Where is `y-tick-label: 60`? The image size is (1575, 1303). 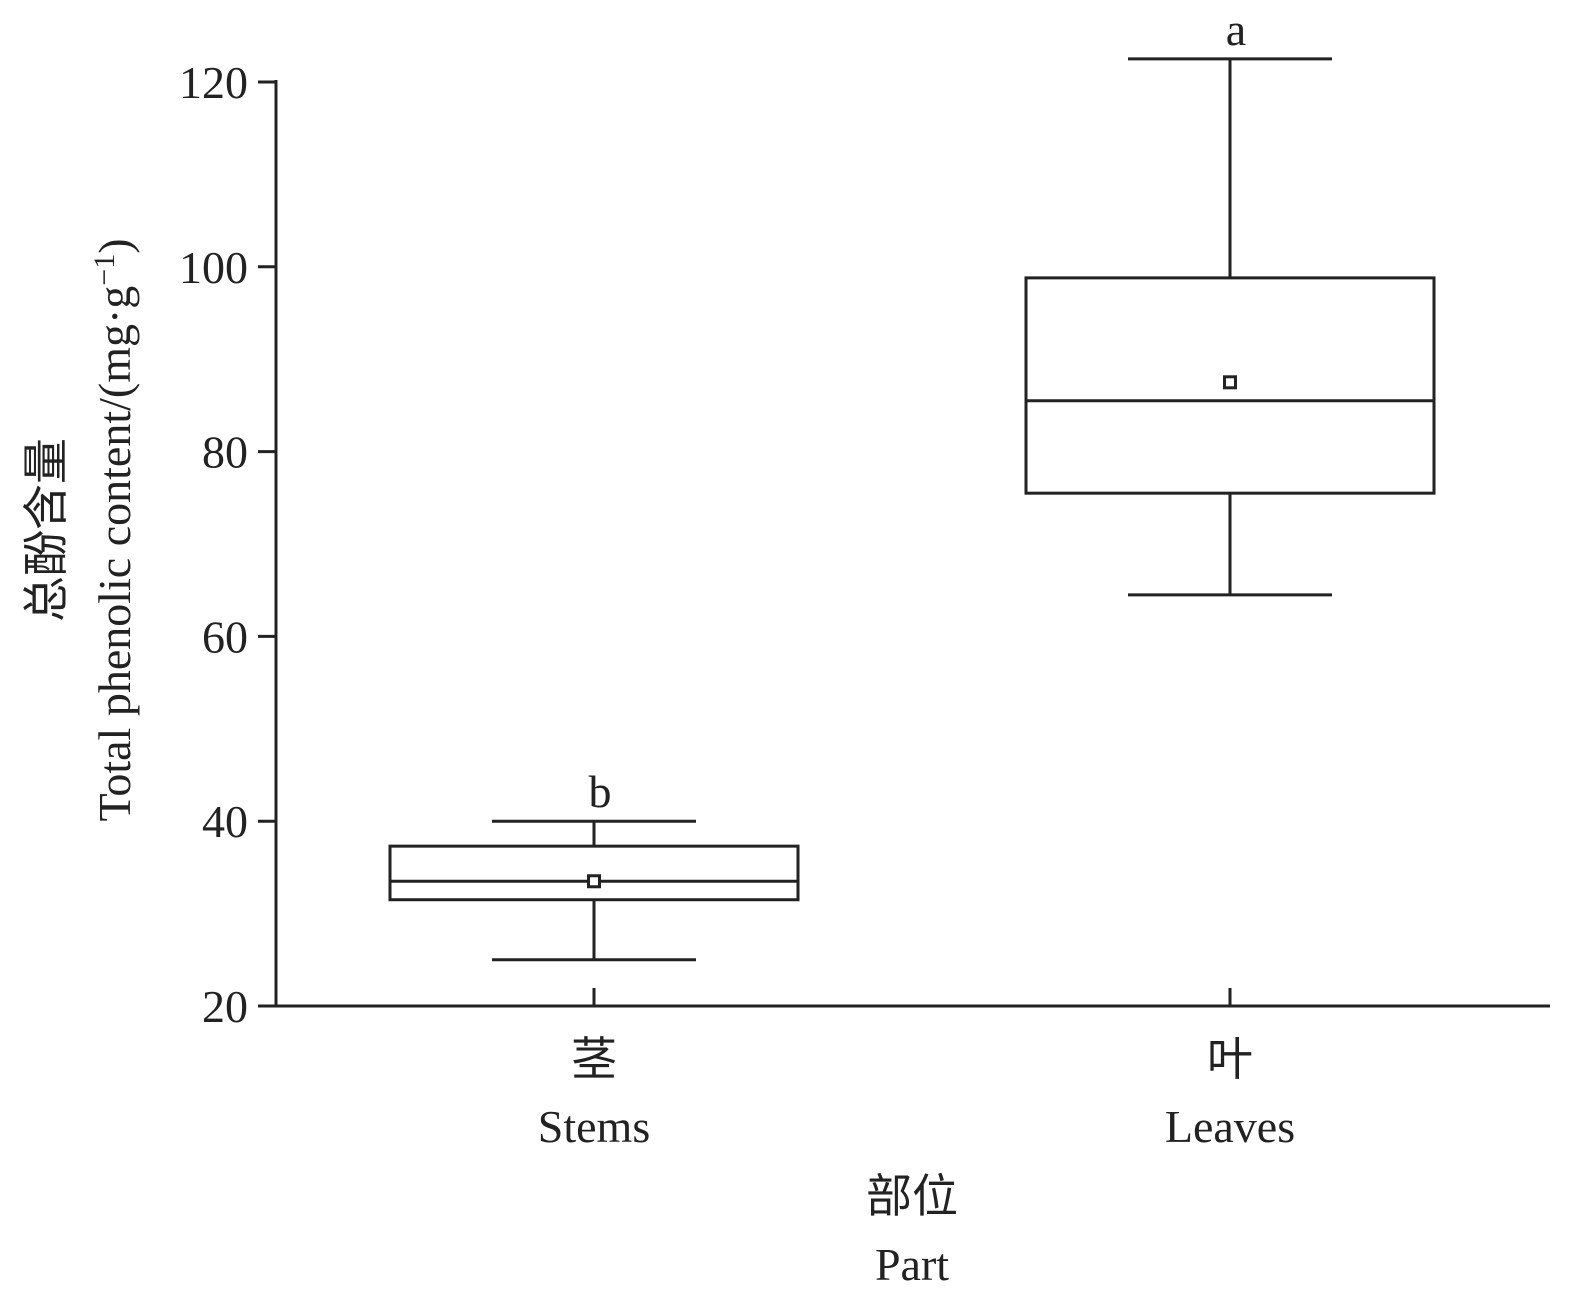
y-tick-label: 60 is located at coordinates (225, 636).